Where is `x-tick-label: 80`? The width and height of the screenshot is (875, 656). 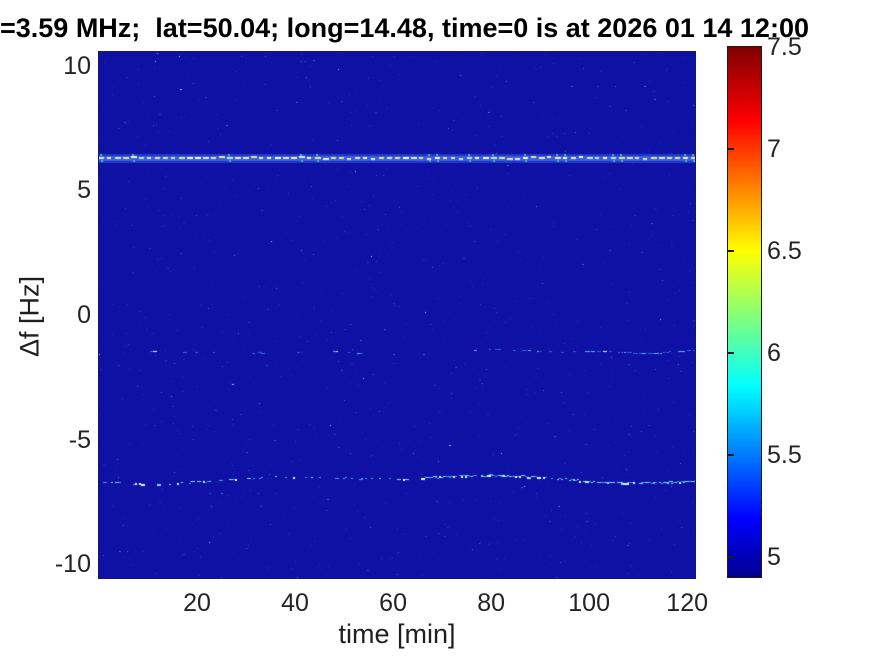
x-tick-label: 80 is located at coordinates (491, 603).